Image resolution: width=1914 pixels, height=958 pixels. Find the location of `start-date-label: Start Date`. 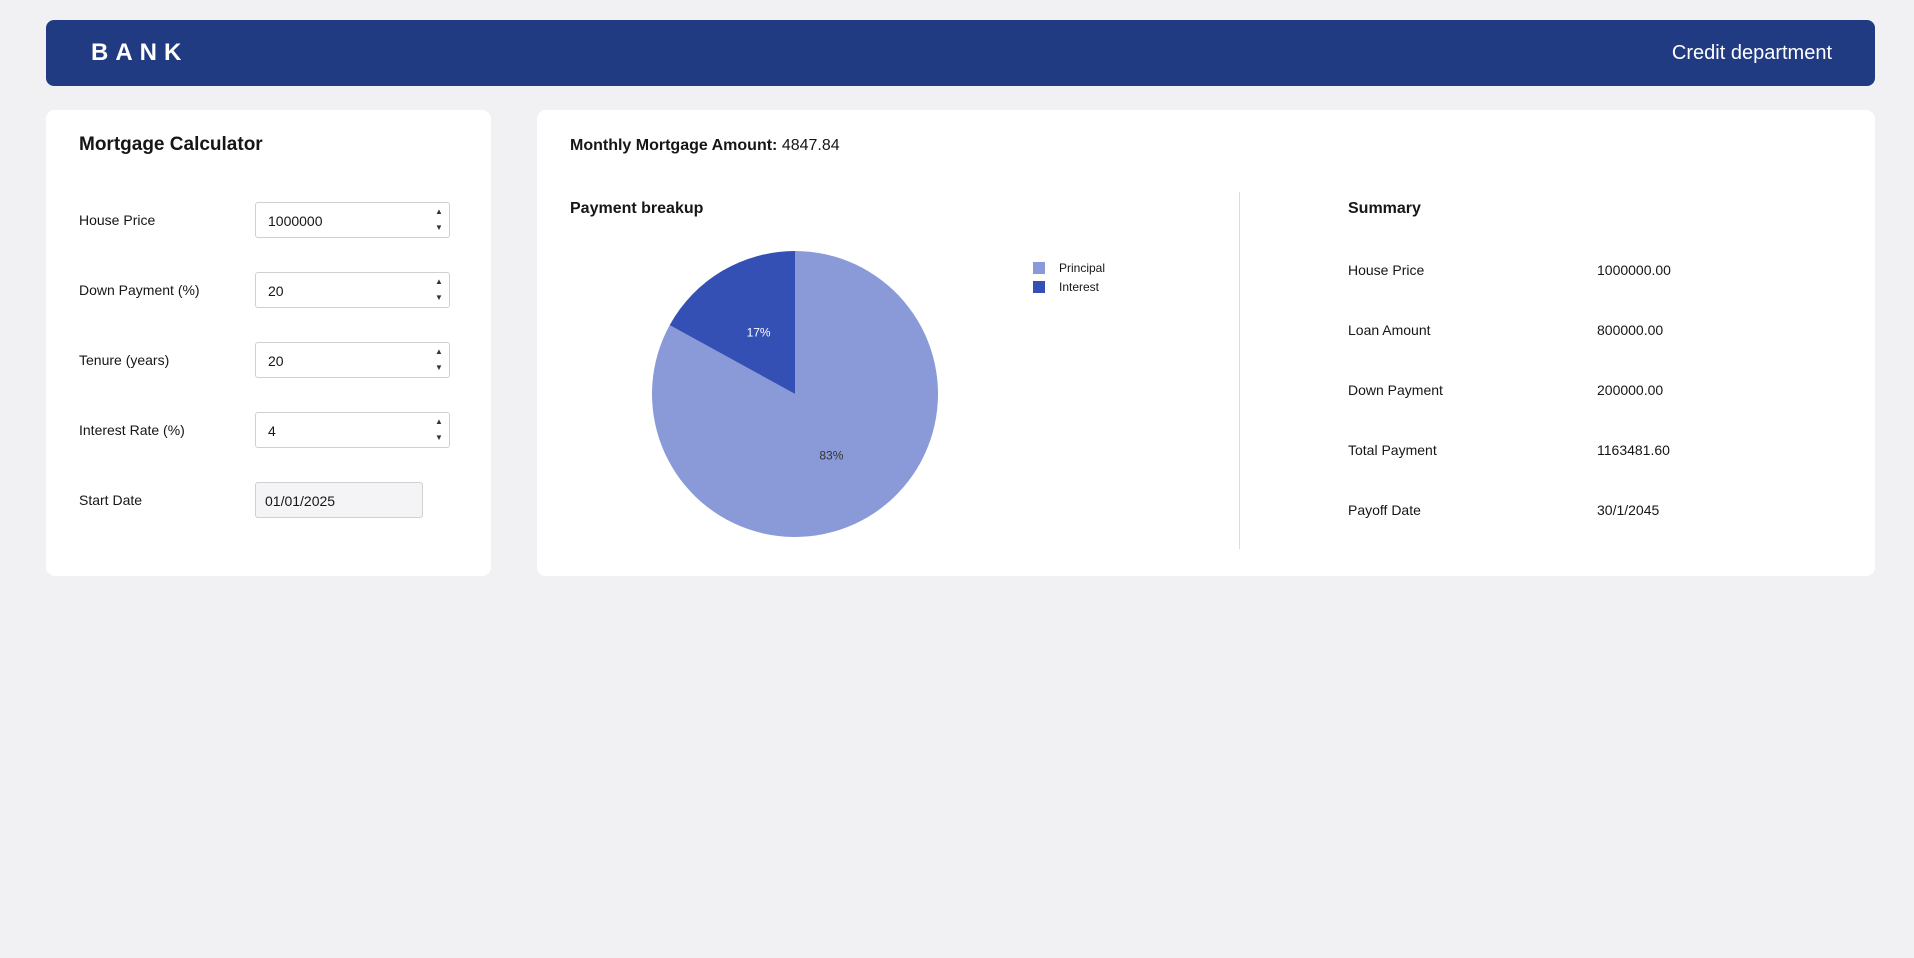

start-date-label: Start Date is located at coordinates (111, 500).